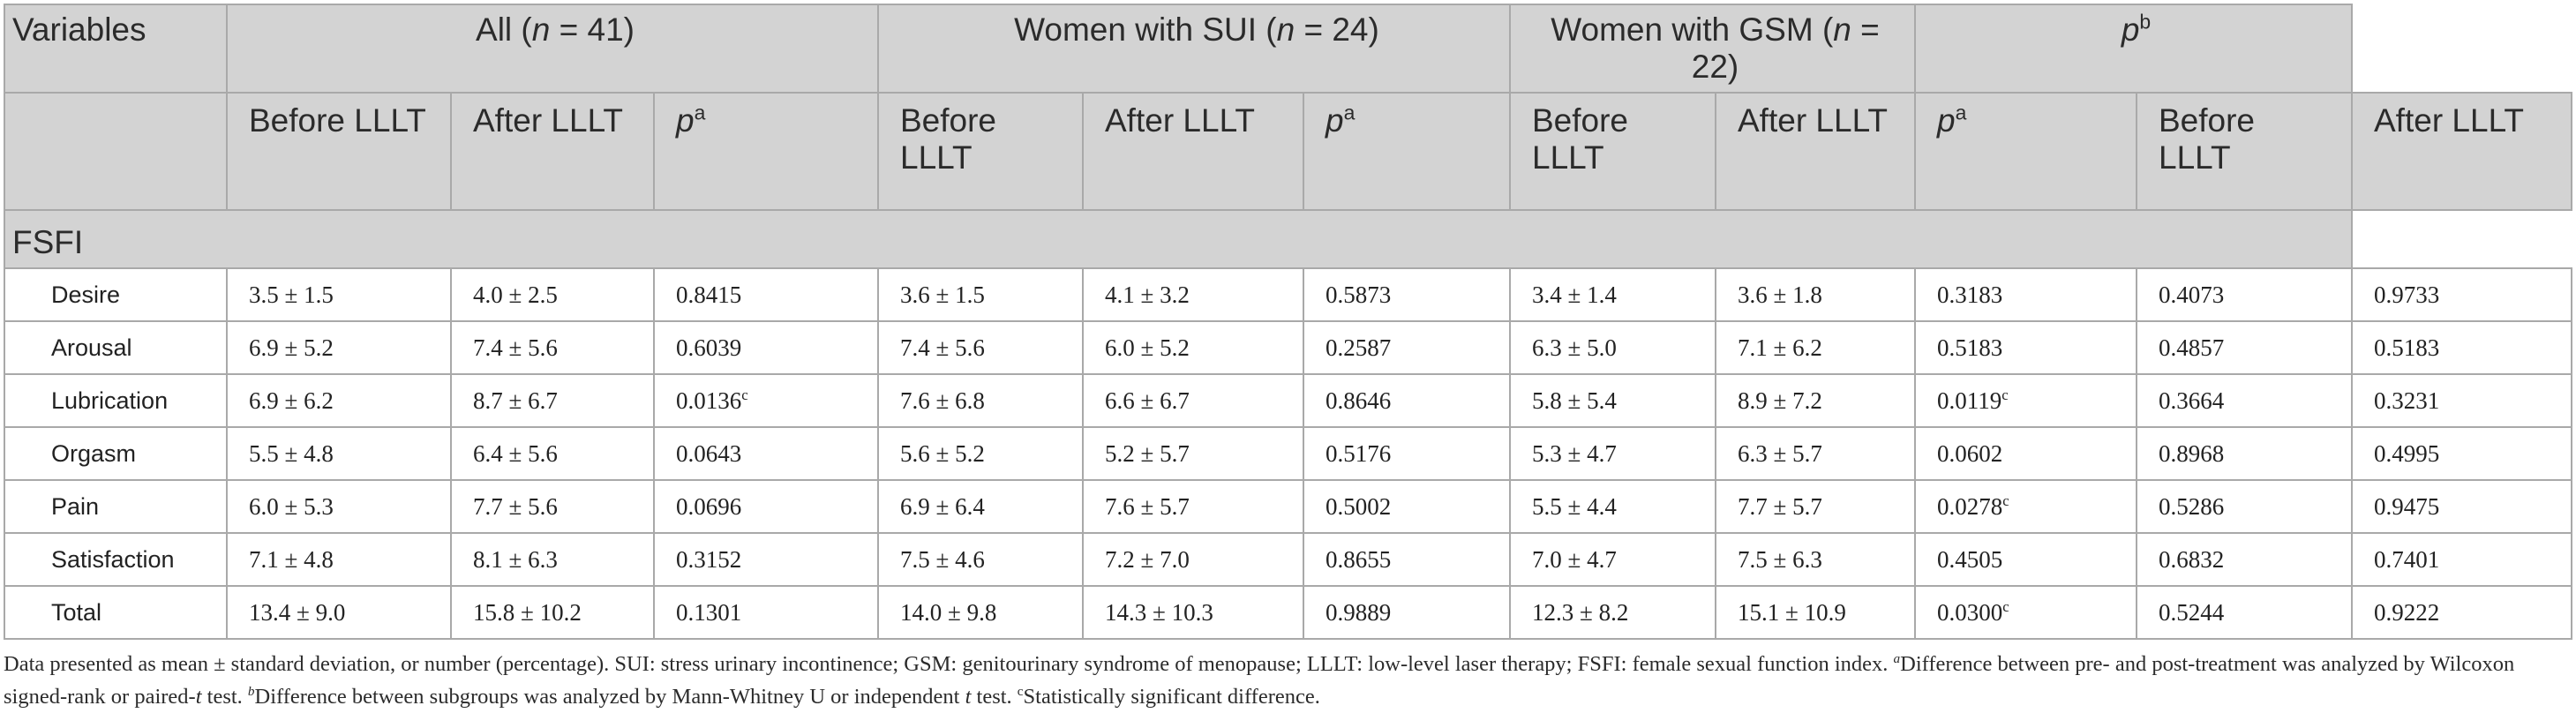  I want to click on cell-sui-p: 0.2587, so click(1407, 347).